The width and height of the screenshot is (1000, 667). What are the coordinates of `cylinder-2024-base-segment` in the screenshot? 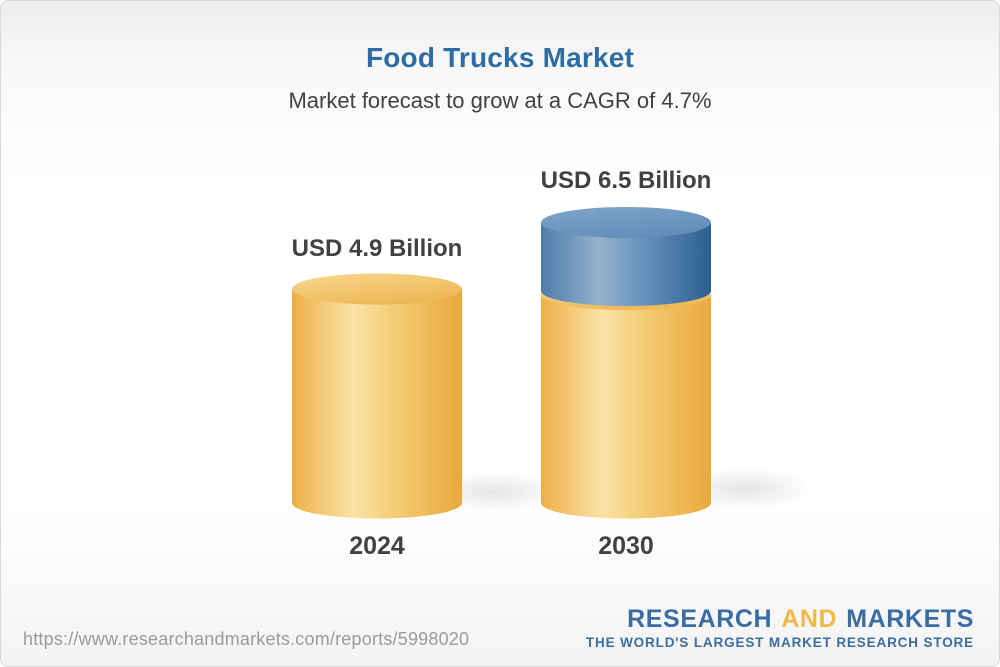 It's located at (377, 396).